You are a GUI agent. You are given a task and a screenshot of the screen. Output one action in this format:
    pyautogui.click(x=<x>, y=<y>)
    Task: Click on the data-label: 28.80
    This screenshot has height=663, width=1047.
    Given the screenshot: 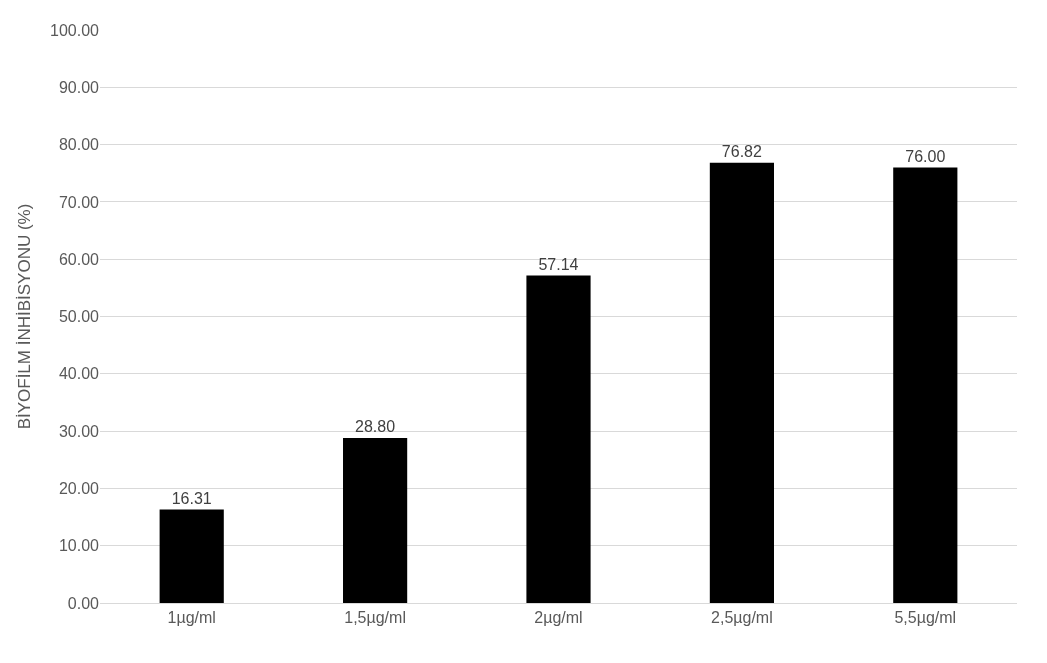 What is the action you would take?
    pyautogui.click(x=375, y=426)
    